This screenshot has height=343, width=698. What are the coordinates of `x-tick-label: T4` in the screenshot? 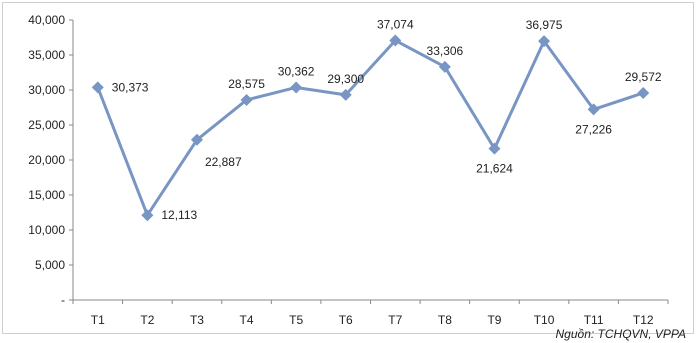 It's located at (247, 320).